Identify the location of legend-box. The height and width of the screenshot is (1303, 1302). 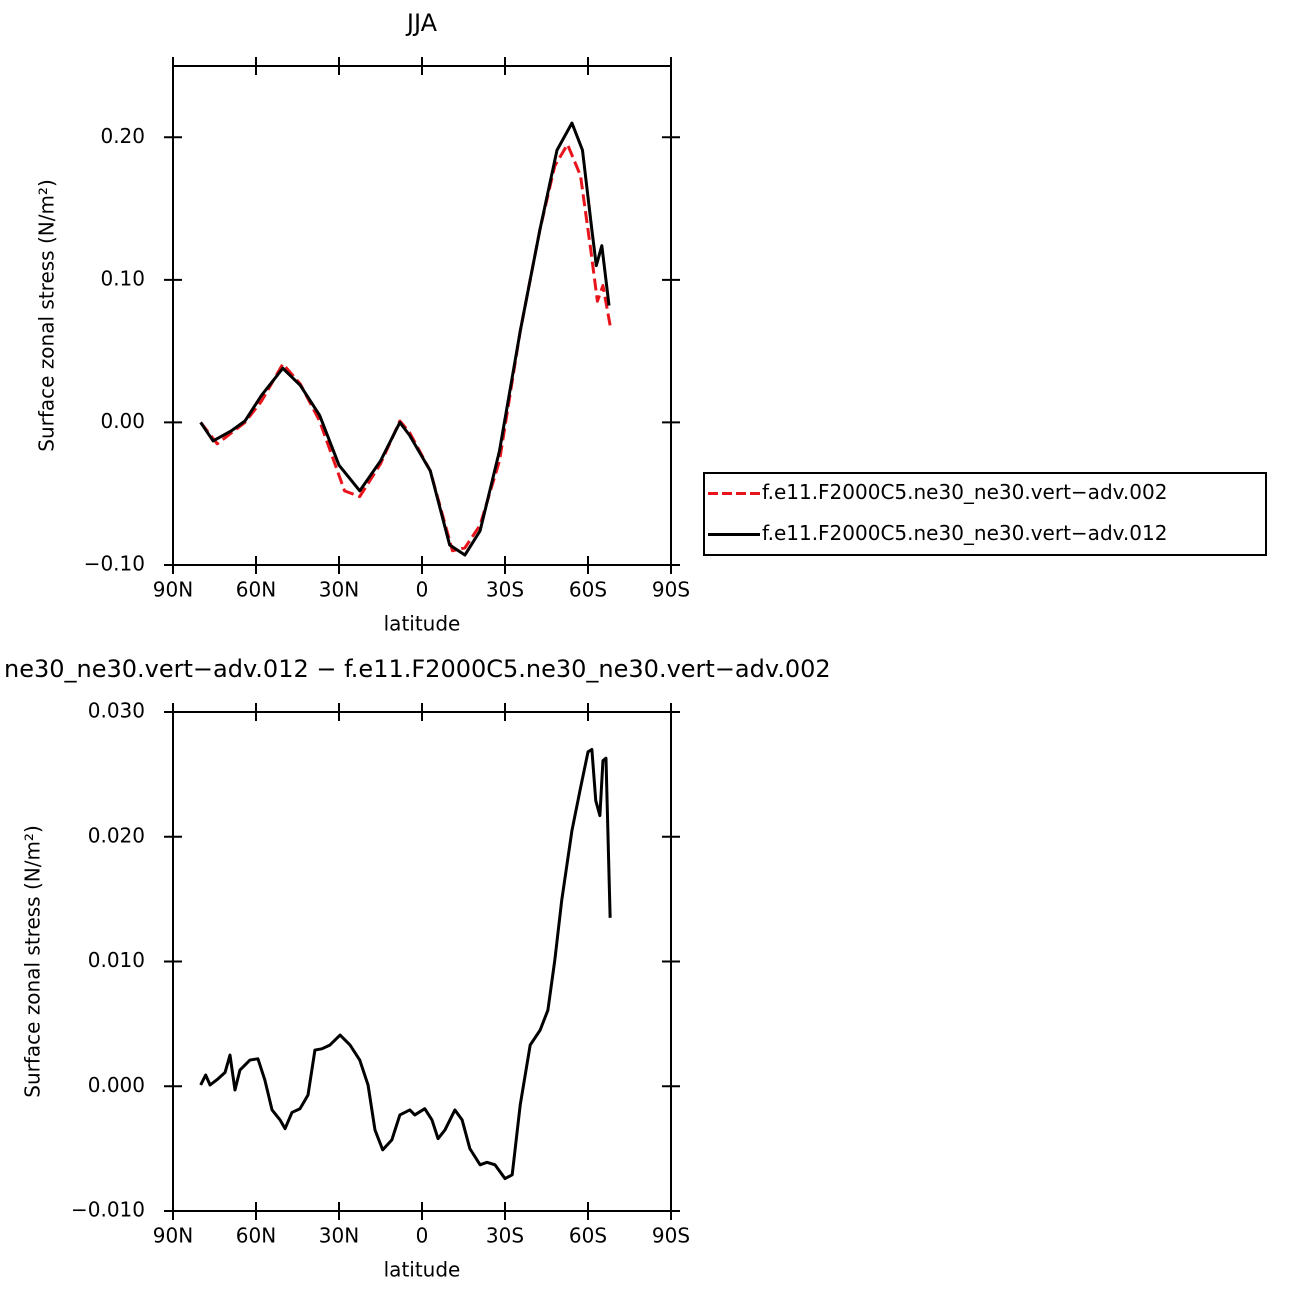
(985, 514).